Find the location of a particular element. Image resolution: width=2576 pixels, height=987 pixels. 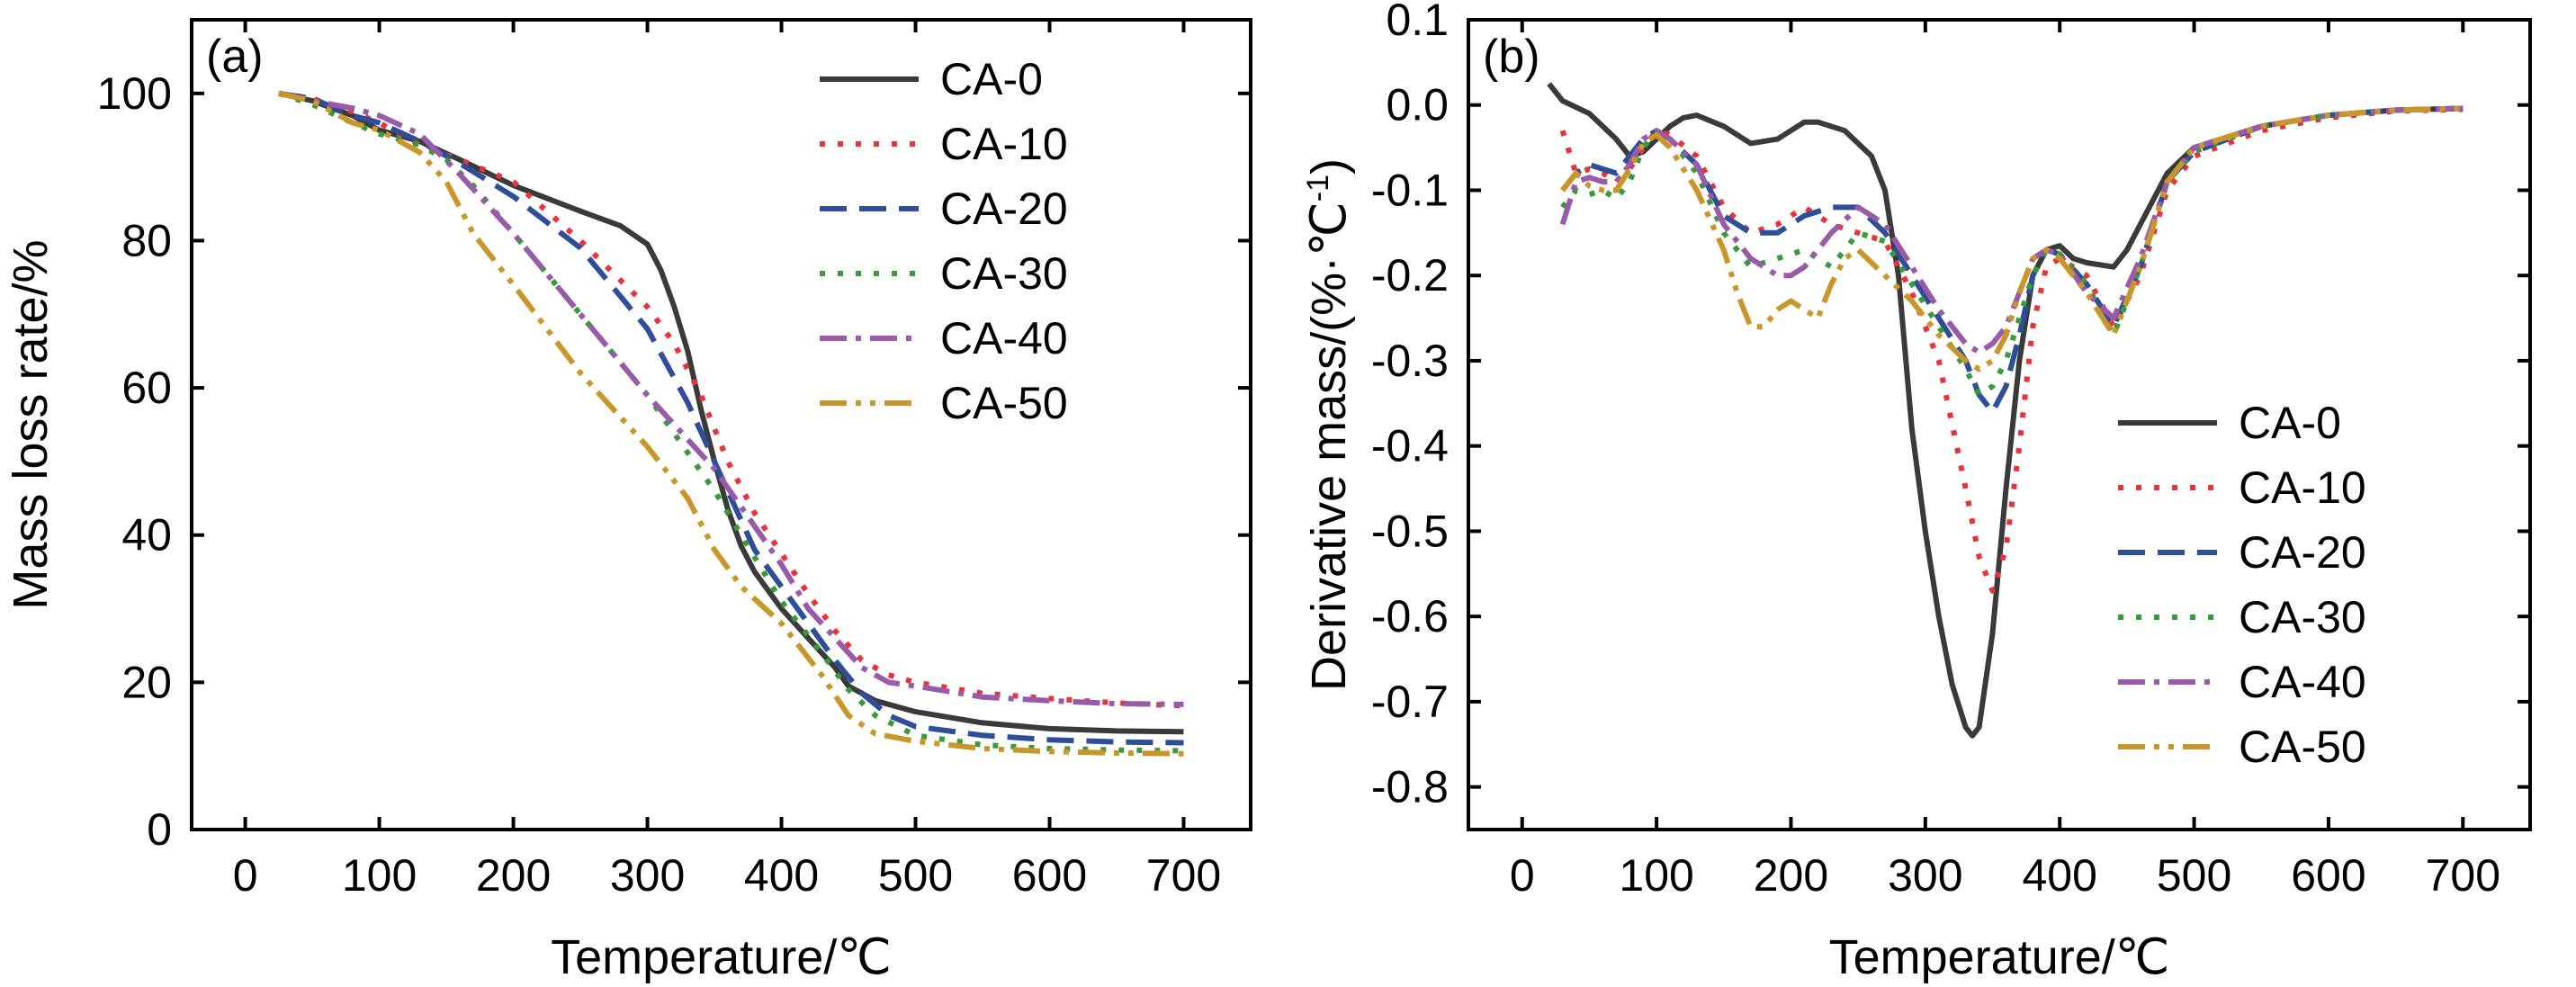

y-tick-label: 0.0 is located at coordinates (1418, 105).